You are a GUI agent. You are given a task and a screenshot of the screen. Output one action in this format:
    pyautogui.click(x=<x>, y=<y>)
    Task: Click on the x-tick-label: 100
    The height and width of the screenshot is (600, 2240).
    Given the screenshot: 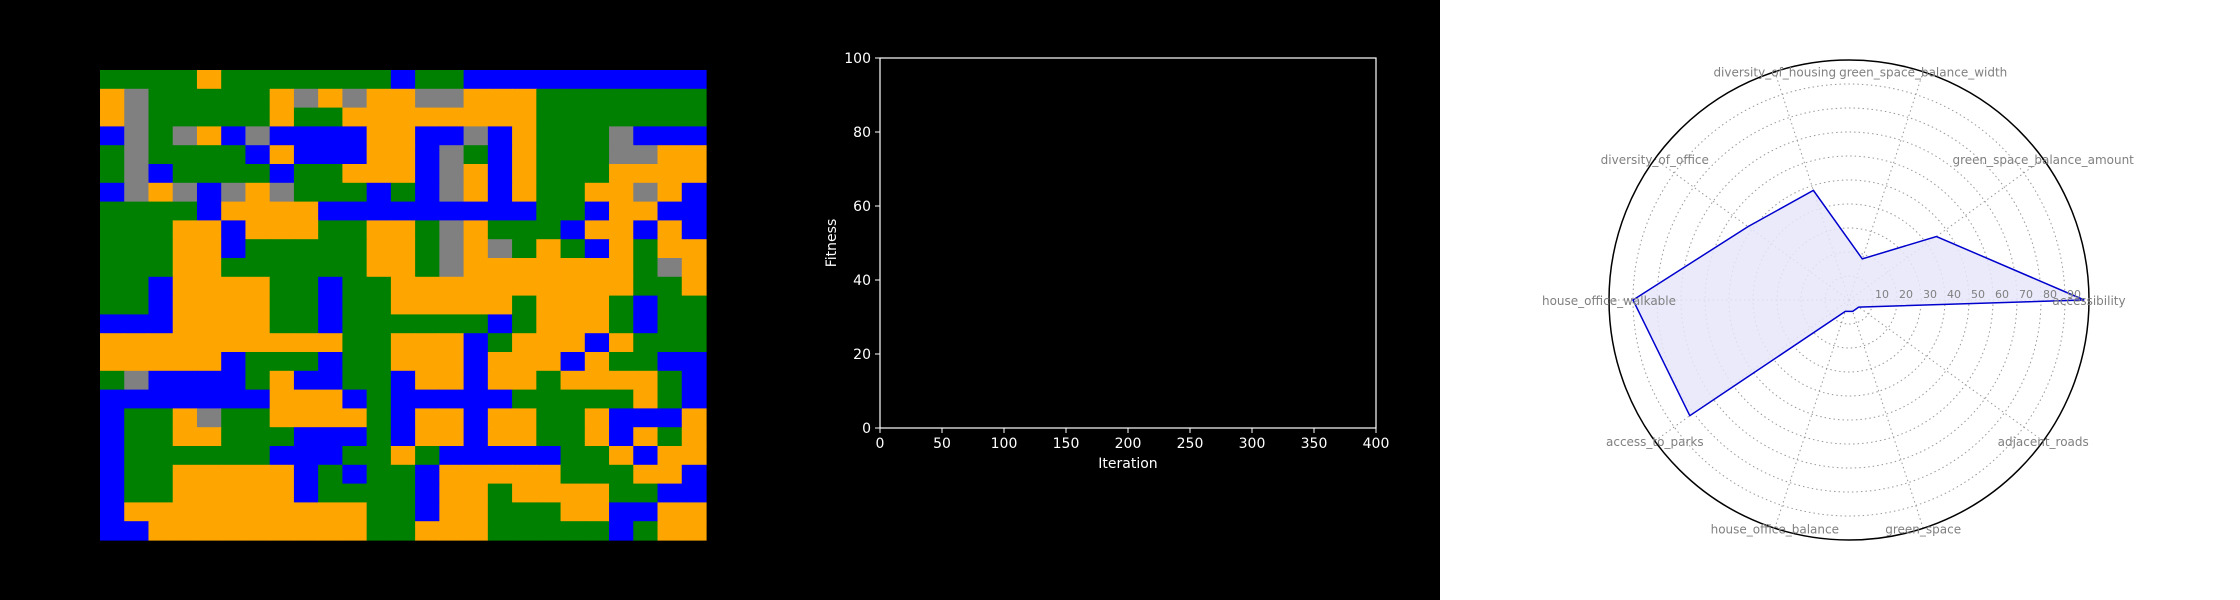 What is the action you would take?
    pyautogui.click(x=1004, y=444)
    